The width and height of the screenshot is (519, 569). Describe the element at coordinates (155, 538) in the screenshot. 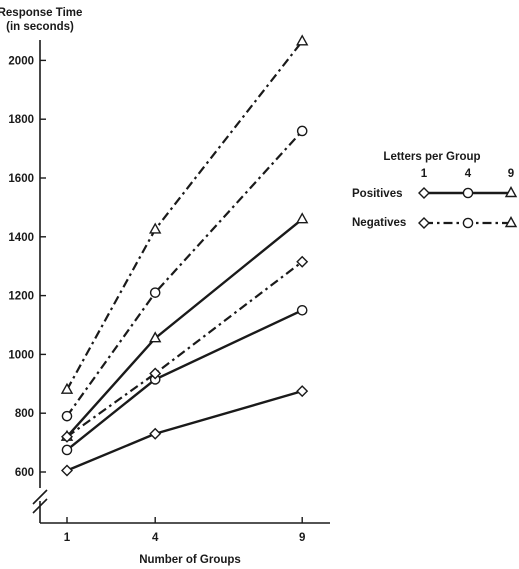

I see `x-tick-label: 4` at that location.